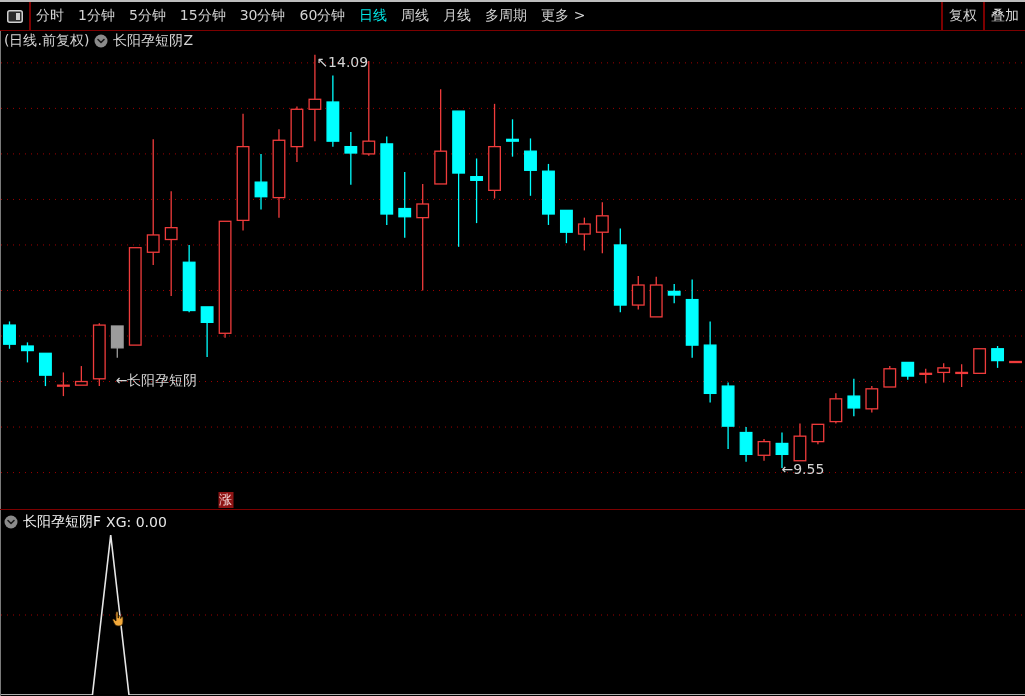  I want to click on series-label: XG: 0.00, so click(136, 522).